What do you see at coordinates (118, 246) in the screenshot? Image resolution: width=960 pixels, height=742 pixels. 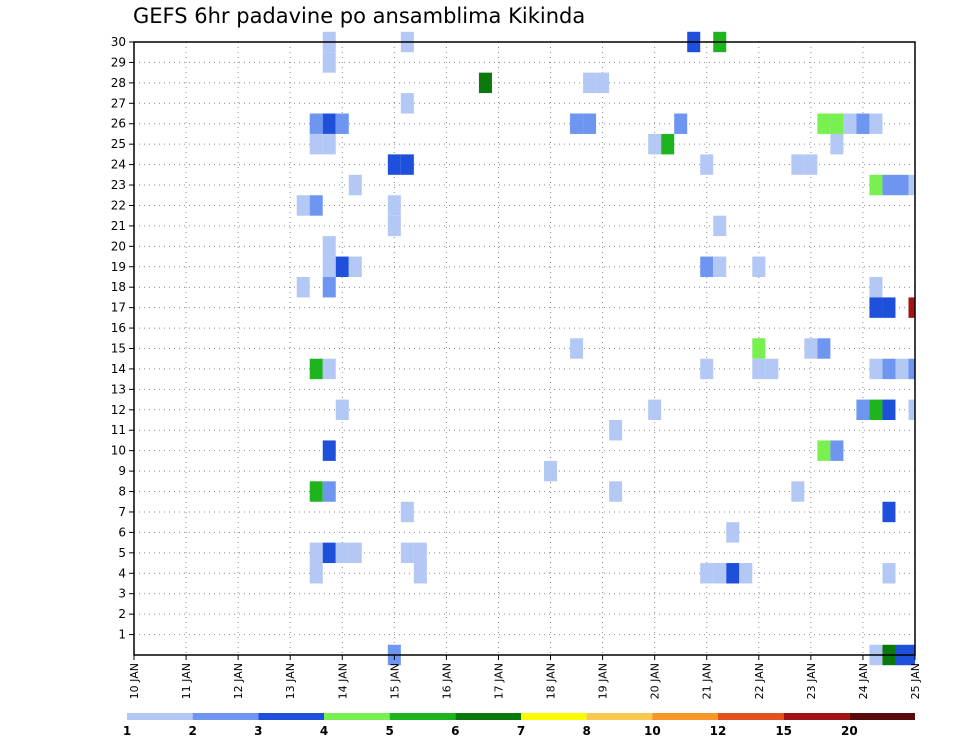 I see `y-tick-label: 20` at bounding box center [118, 246].